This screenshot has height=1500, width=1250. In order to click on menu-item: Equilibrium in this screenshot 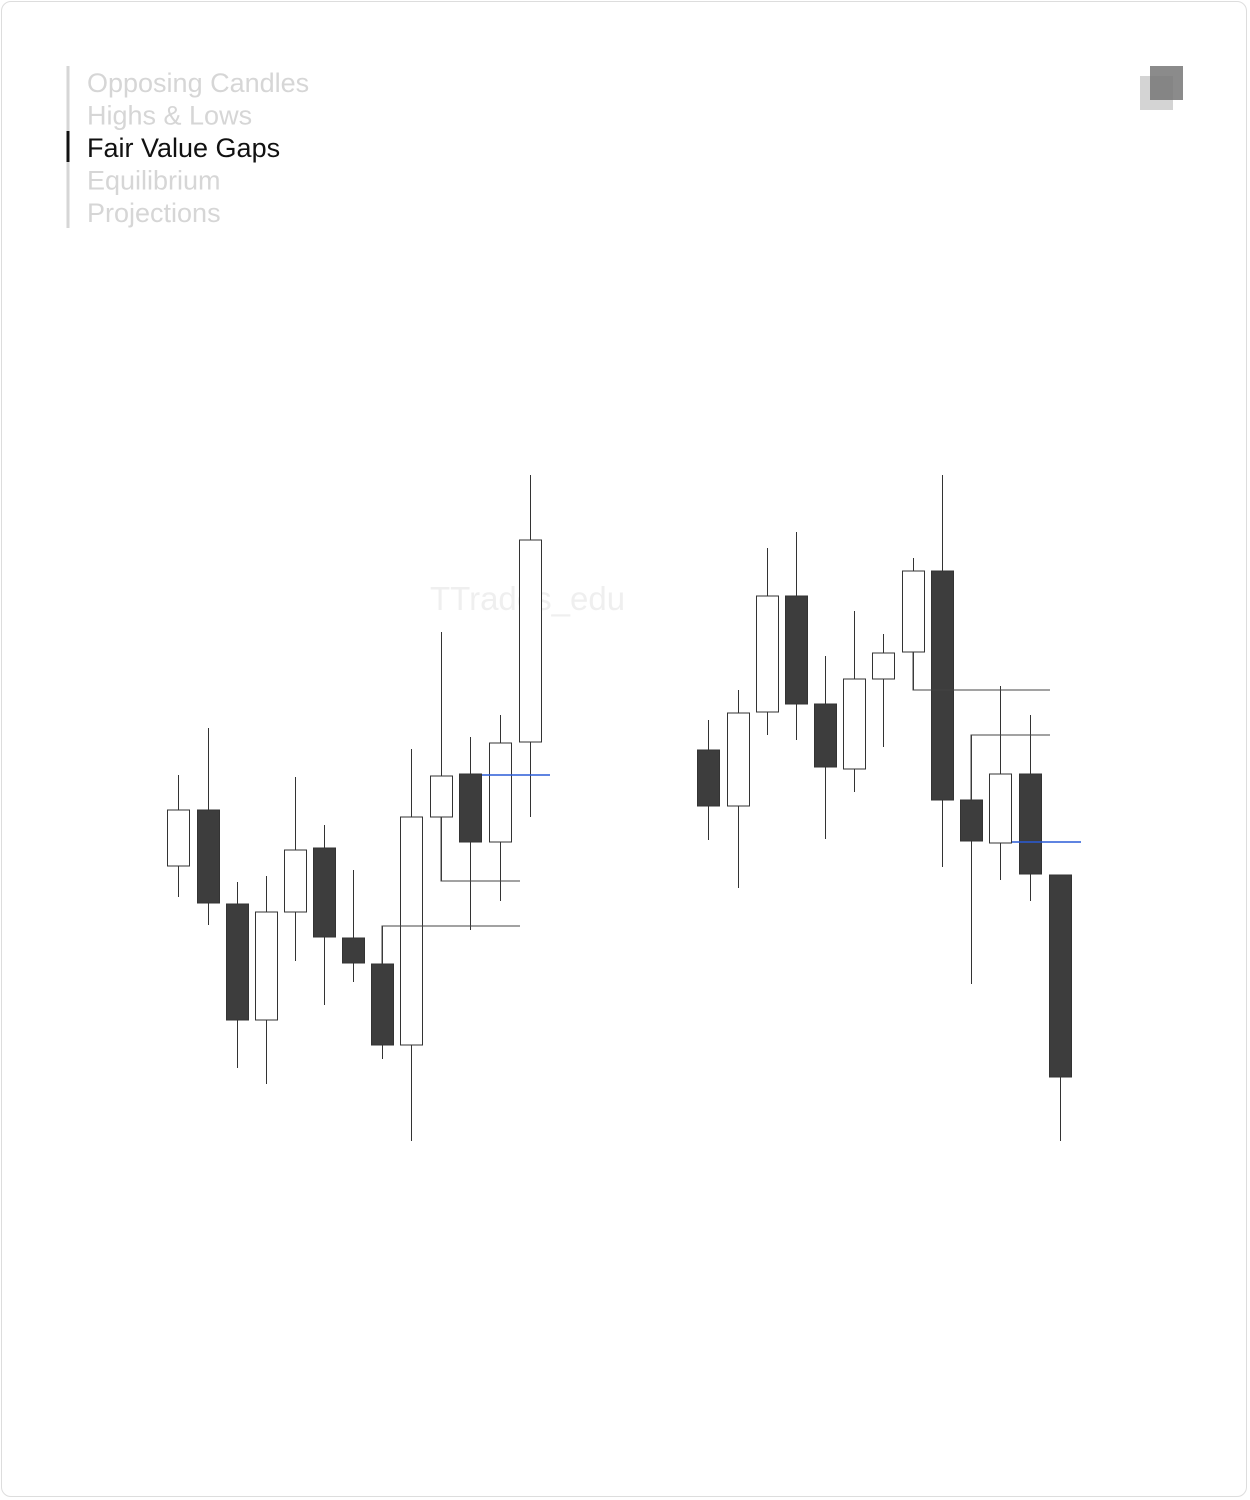, I will do `click(154, 181)`.